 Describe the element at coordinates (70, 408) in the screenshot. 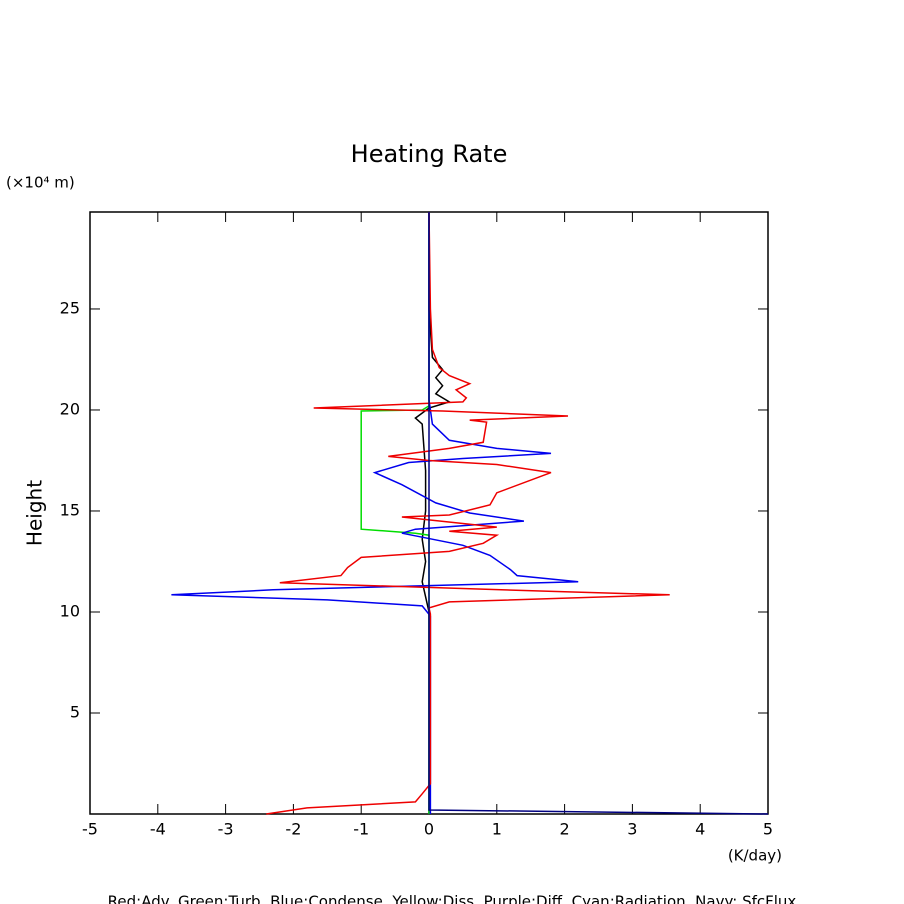

I see `y-tick-label: 20` at that location.